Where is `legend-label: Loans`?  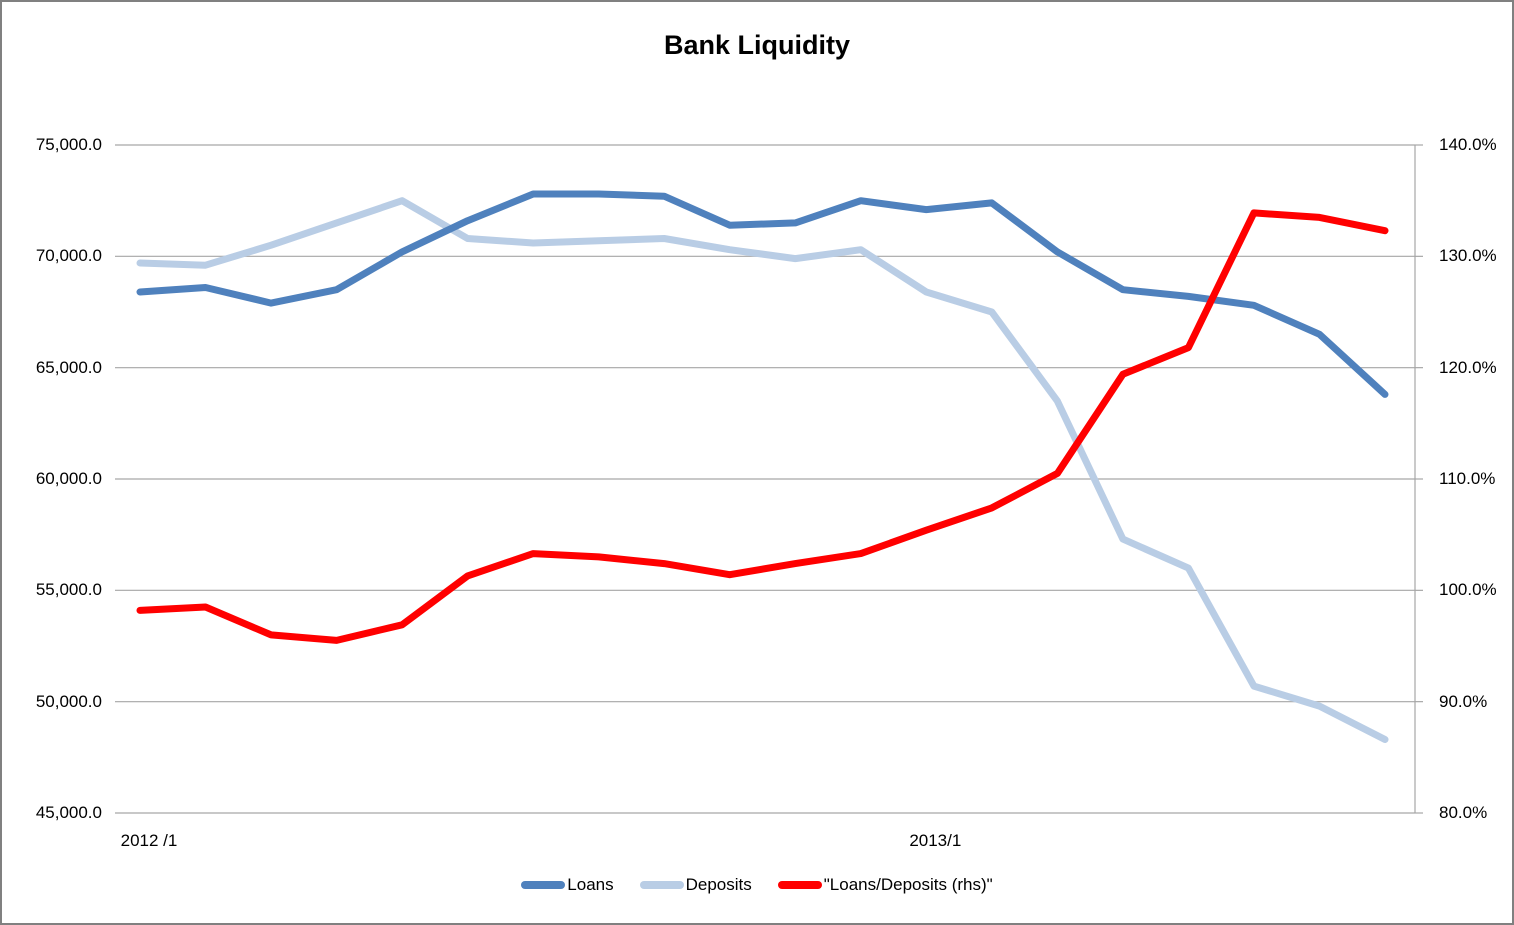
legend-label: Loans is located at coordinates (590, 884).